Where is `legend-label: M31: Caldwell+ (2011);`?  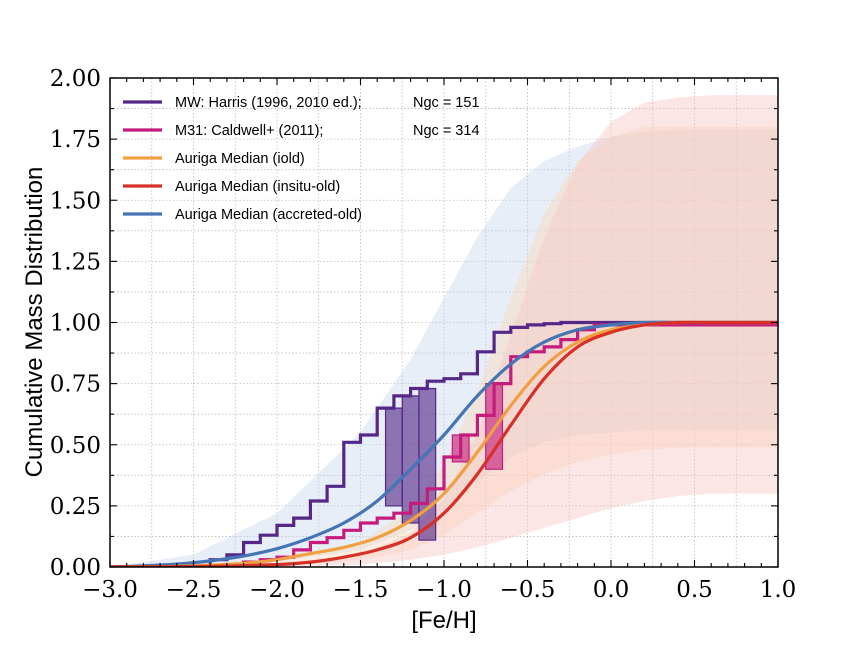
legend-label: M31: Caldwell+ (2011); is located at coordinates (249, 131).